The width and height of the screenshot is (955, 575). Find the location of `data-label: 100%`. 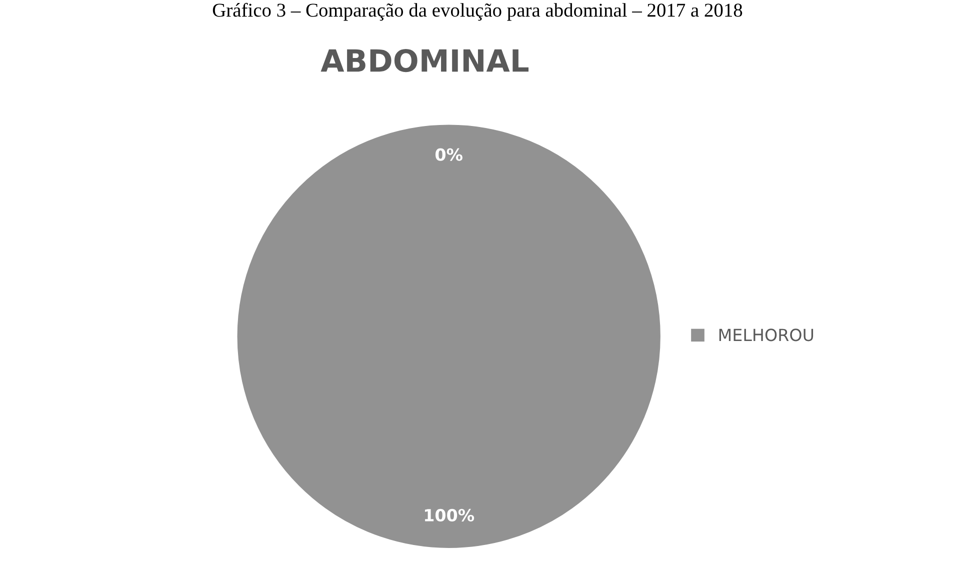

data-label: 100% is located at coordinates (449, 515).